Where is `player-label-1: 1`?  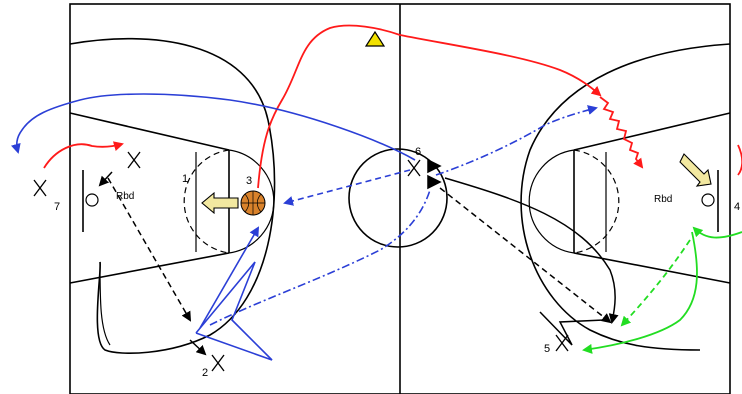 player-label-1: 1 is located at coordinates (185, 179).